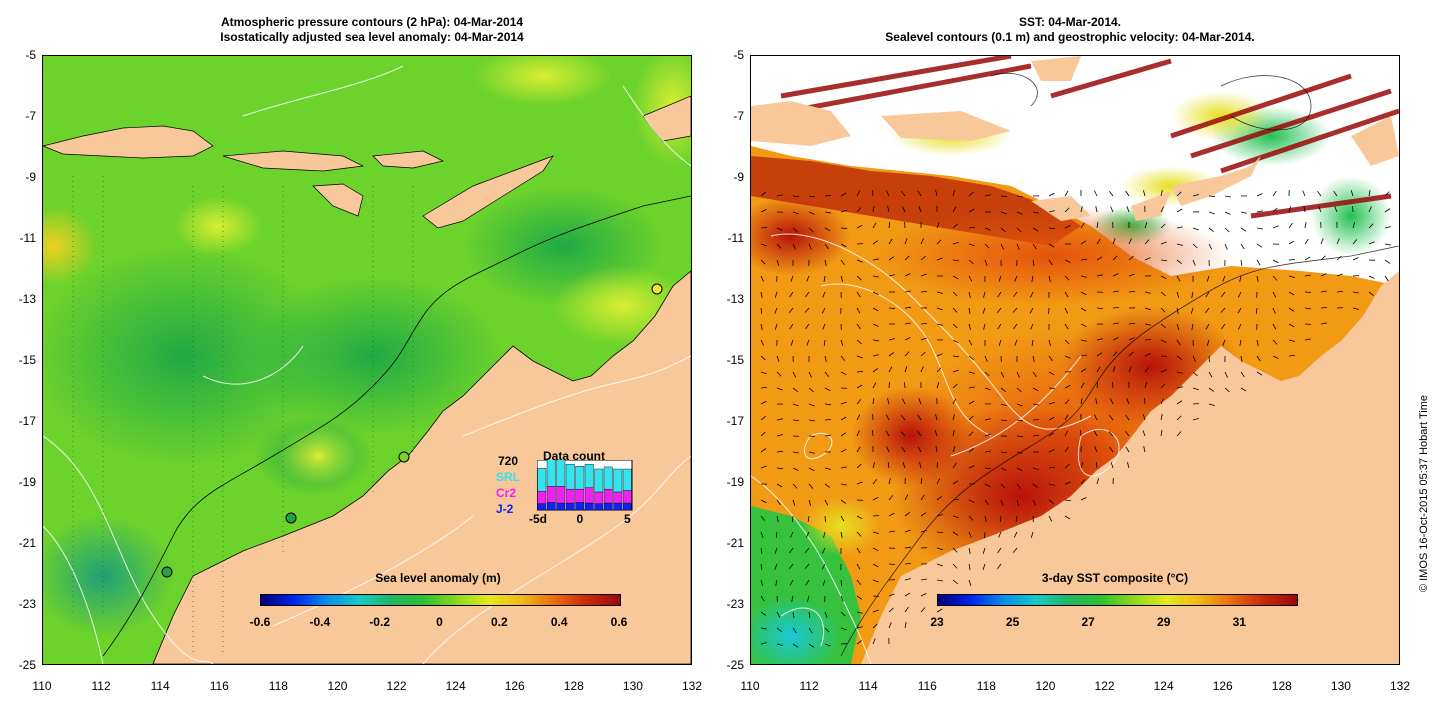 This screenshot has height=710, width=1440. I want to click on data-count-xtick: 0, so click(580, 519).